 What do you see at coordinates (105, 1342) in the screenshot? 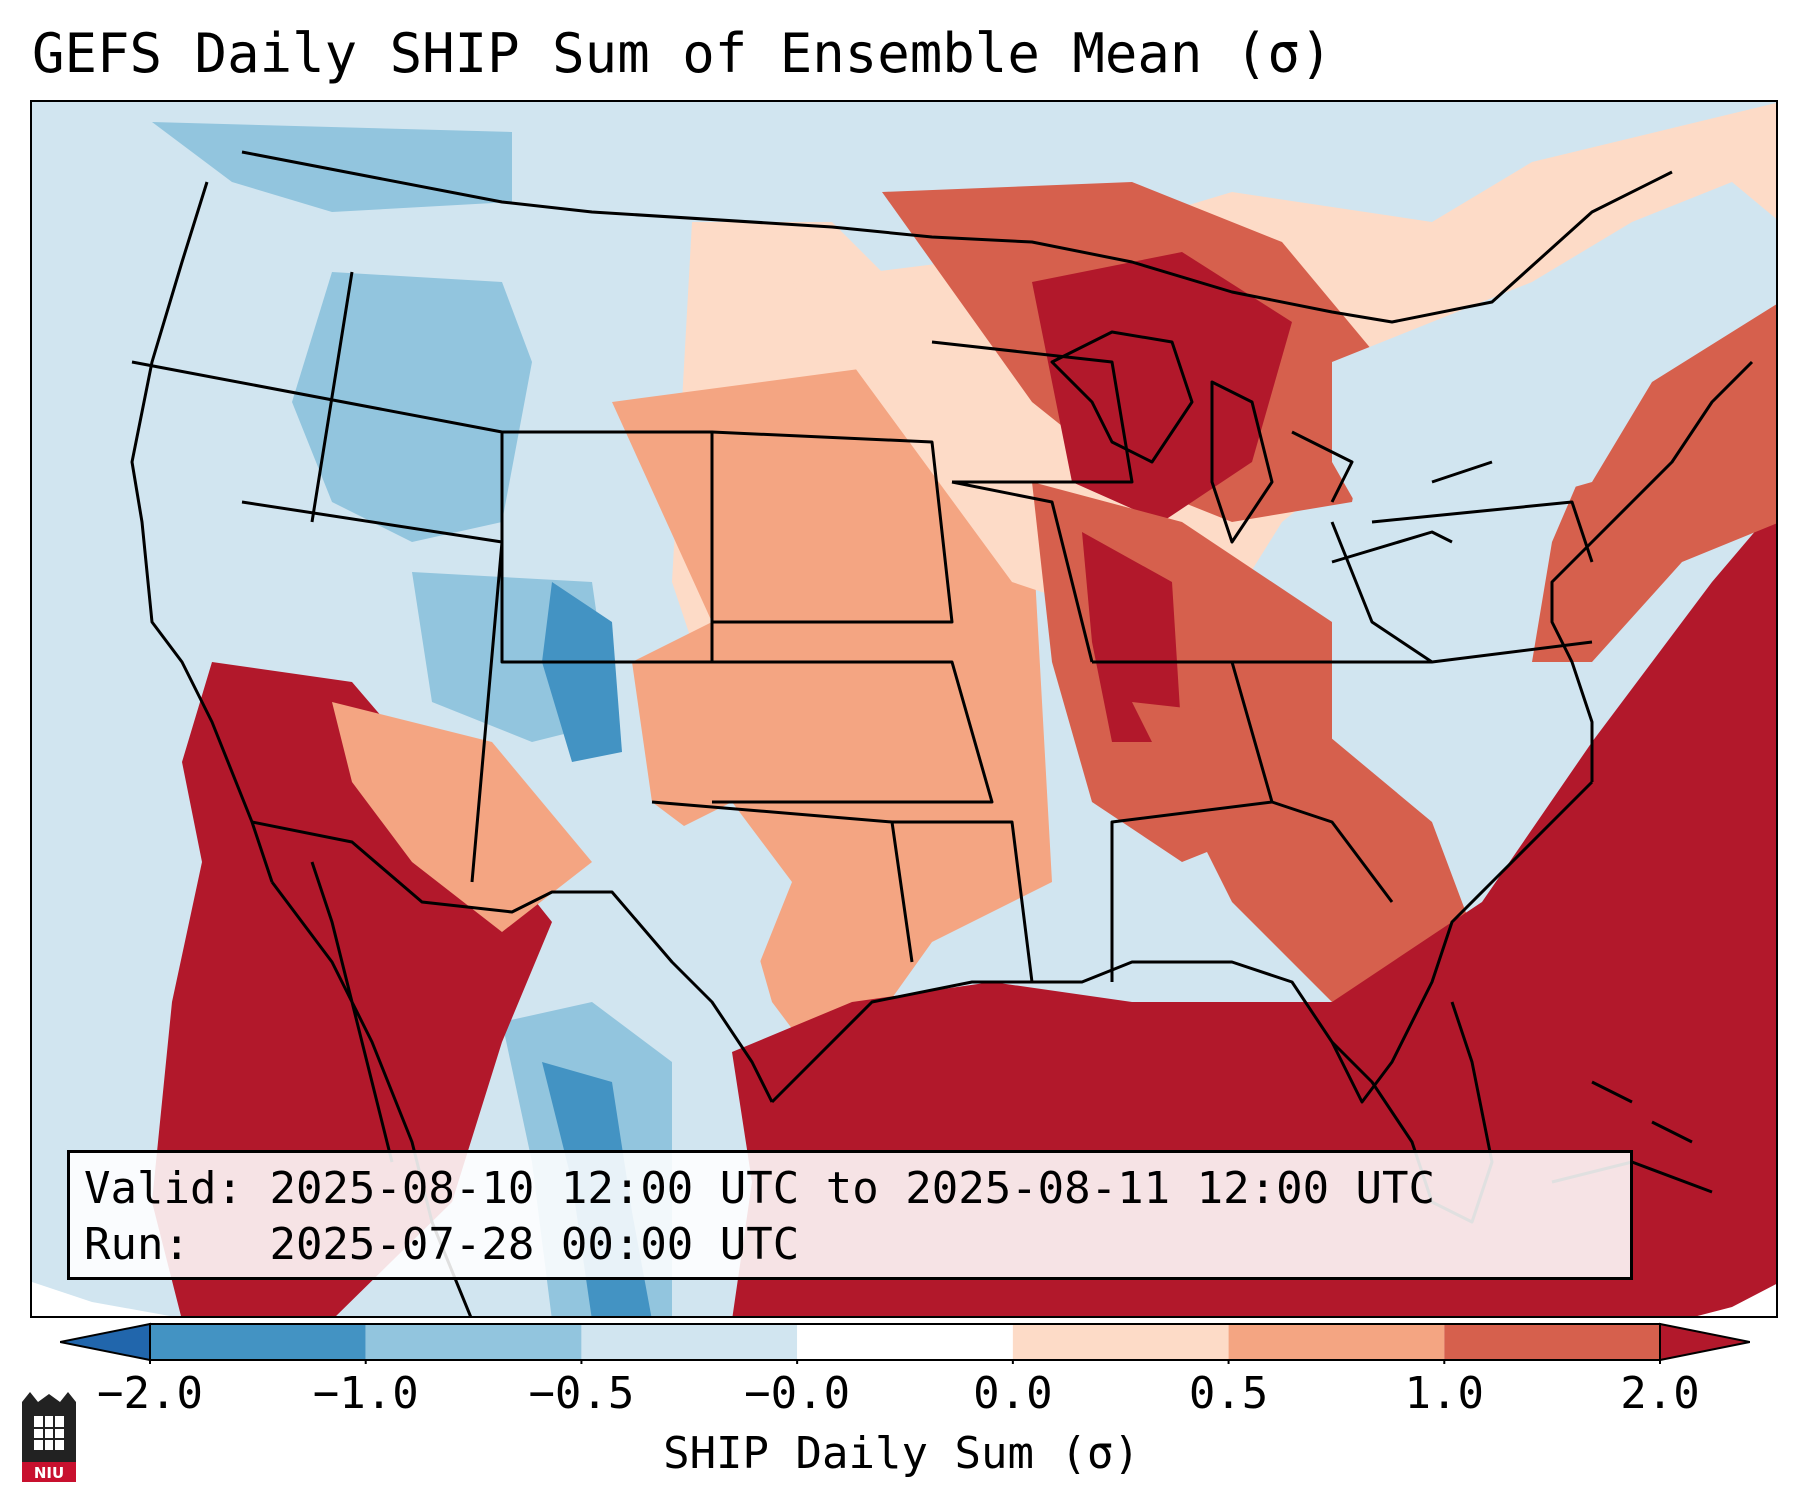
I see `colorbar-extend-low` at bounding box center [105, 1342].